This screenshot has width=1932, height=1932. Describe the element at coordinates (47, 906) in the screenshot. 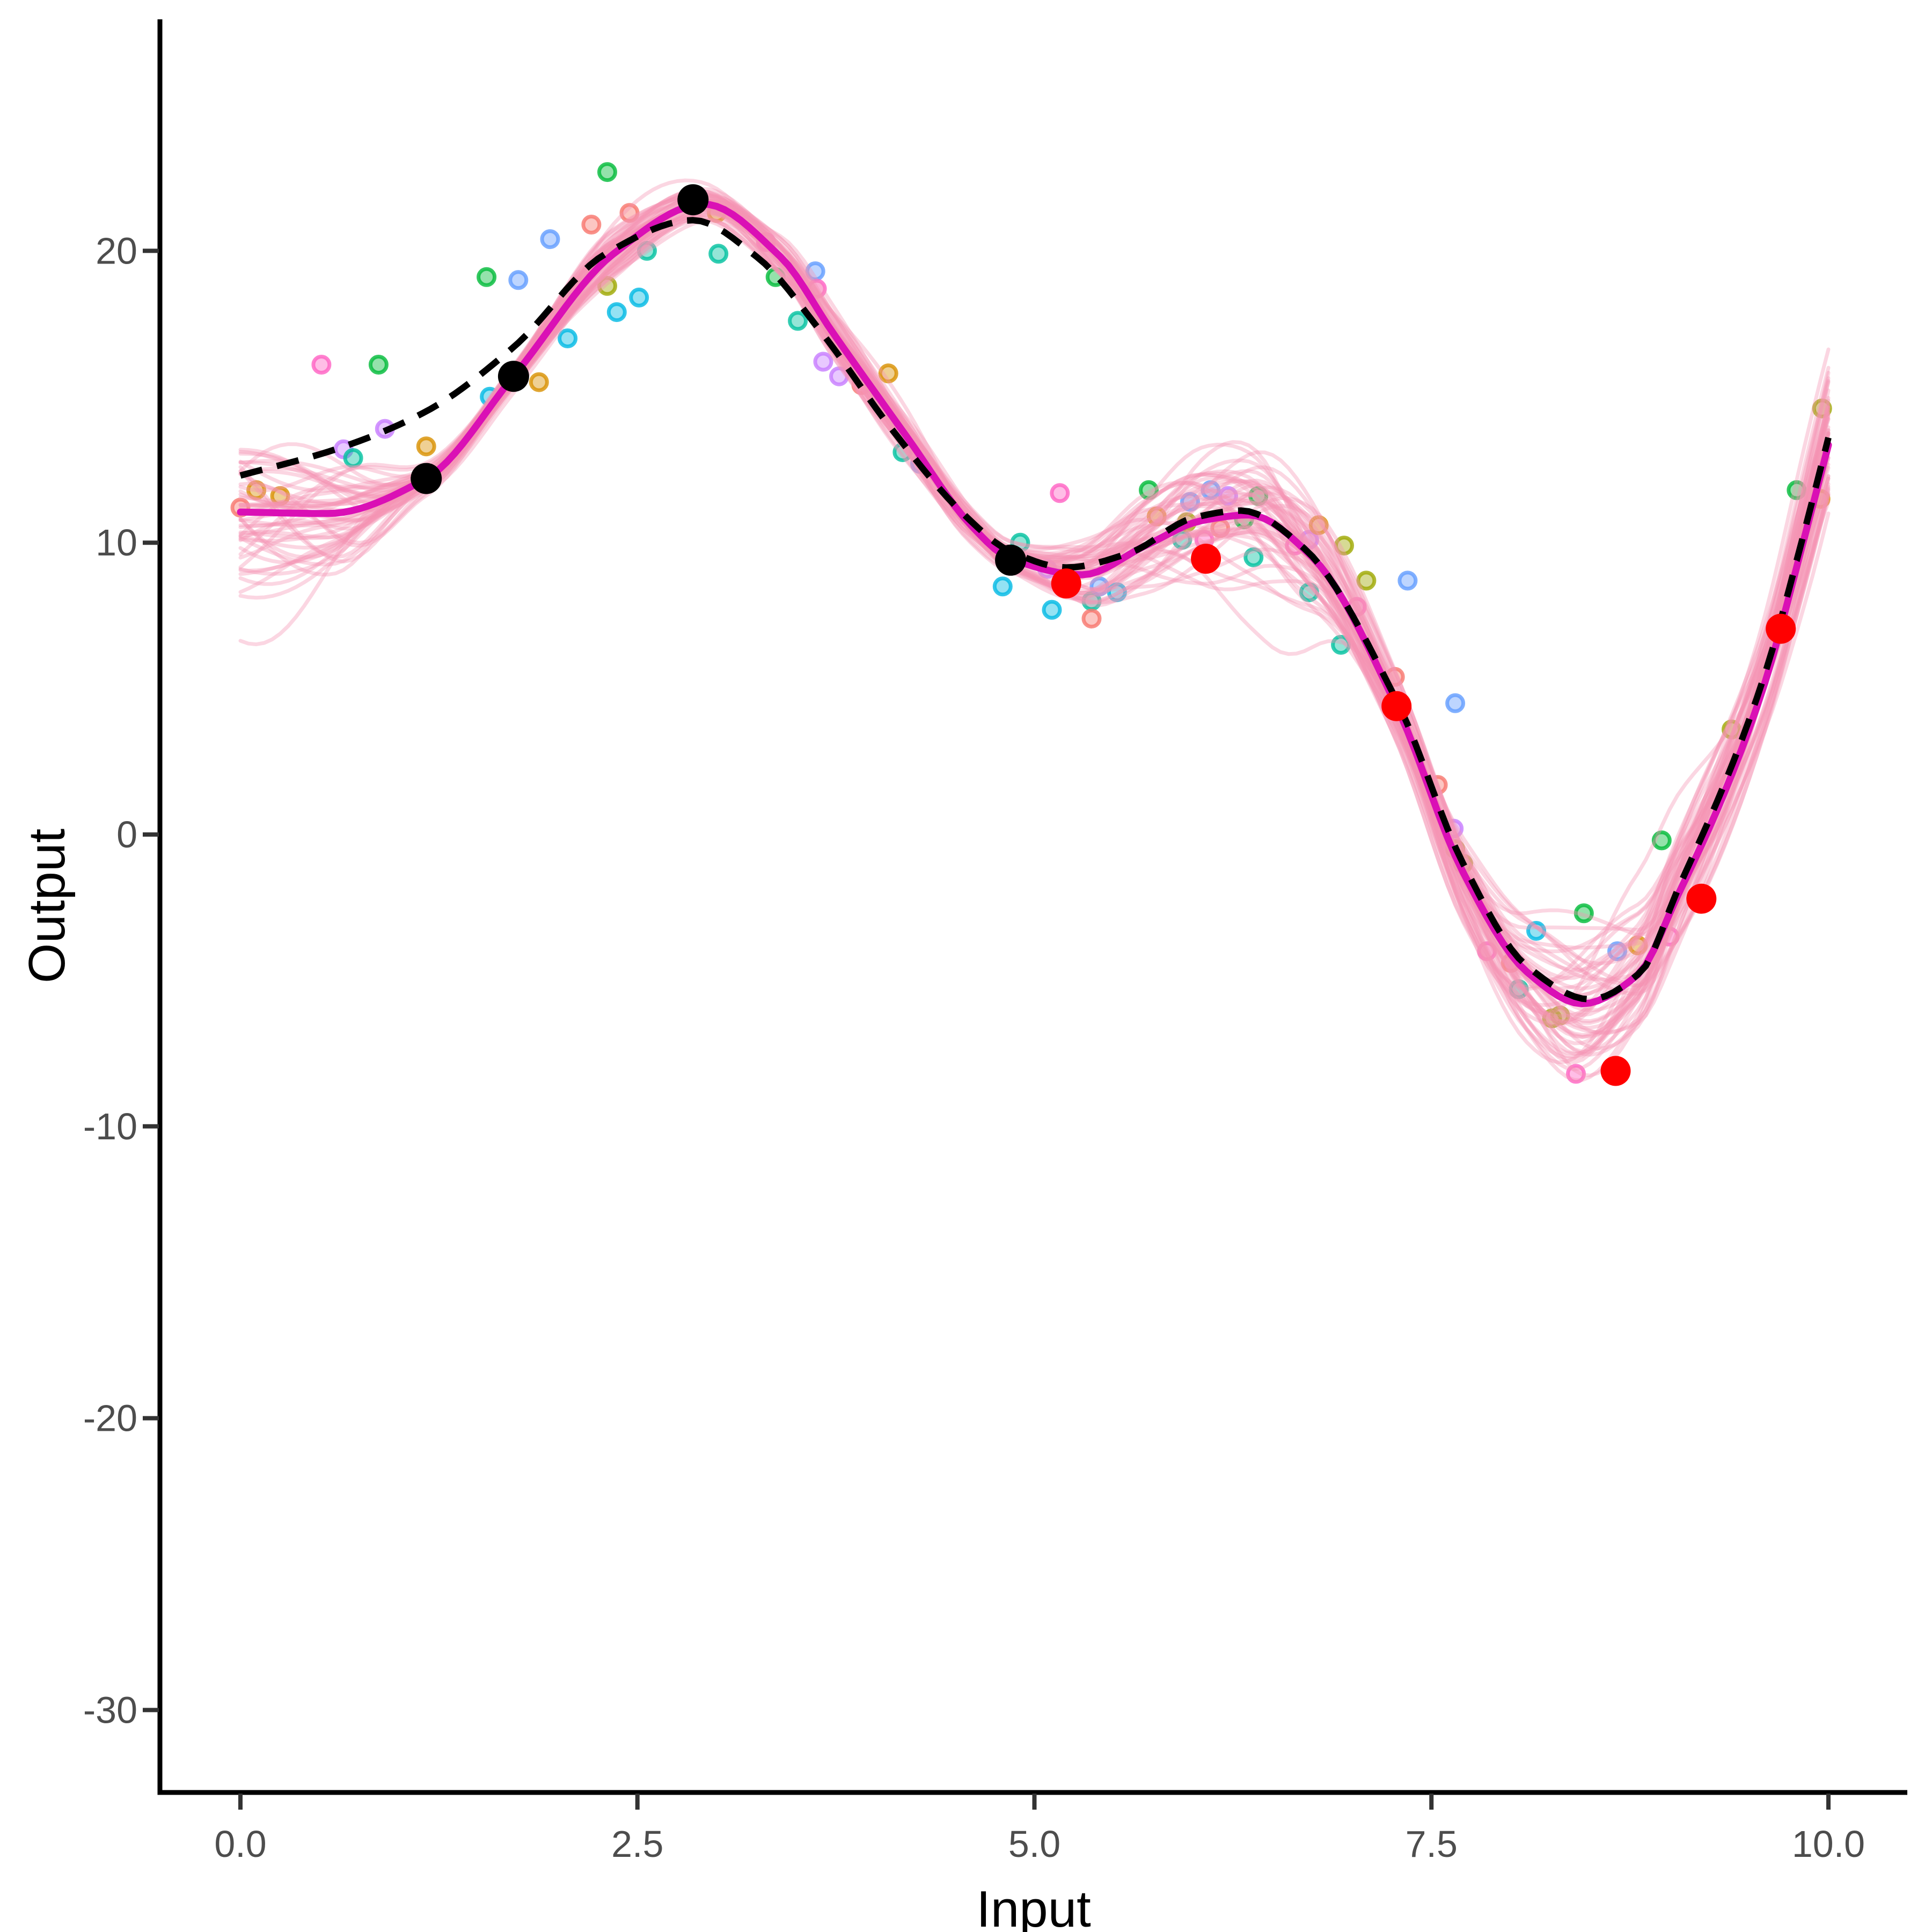

I see `y-axis-title: Output` at that location.